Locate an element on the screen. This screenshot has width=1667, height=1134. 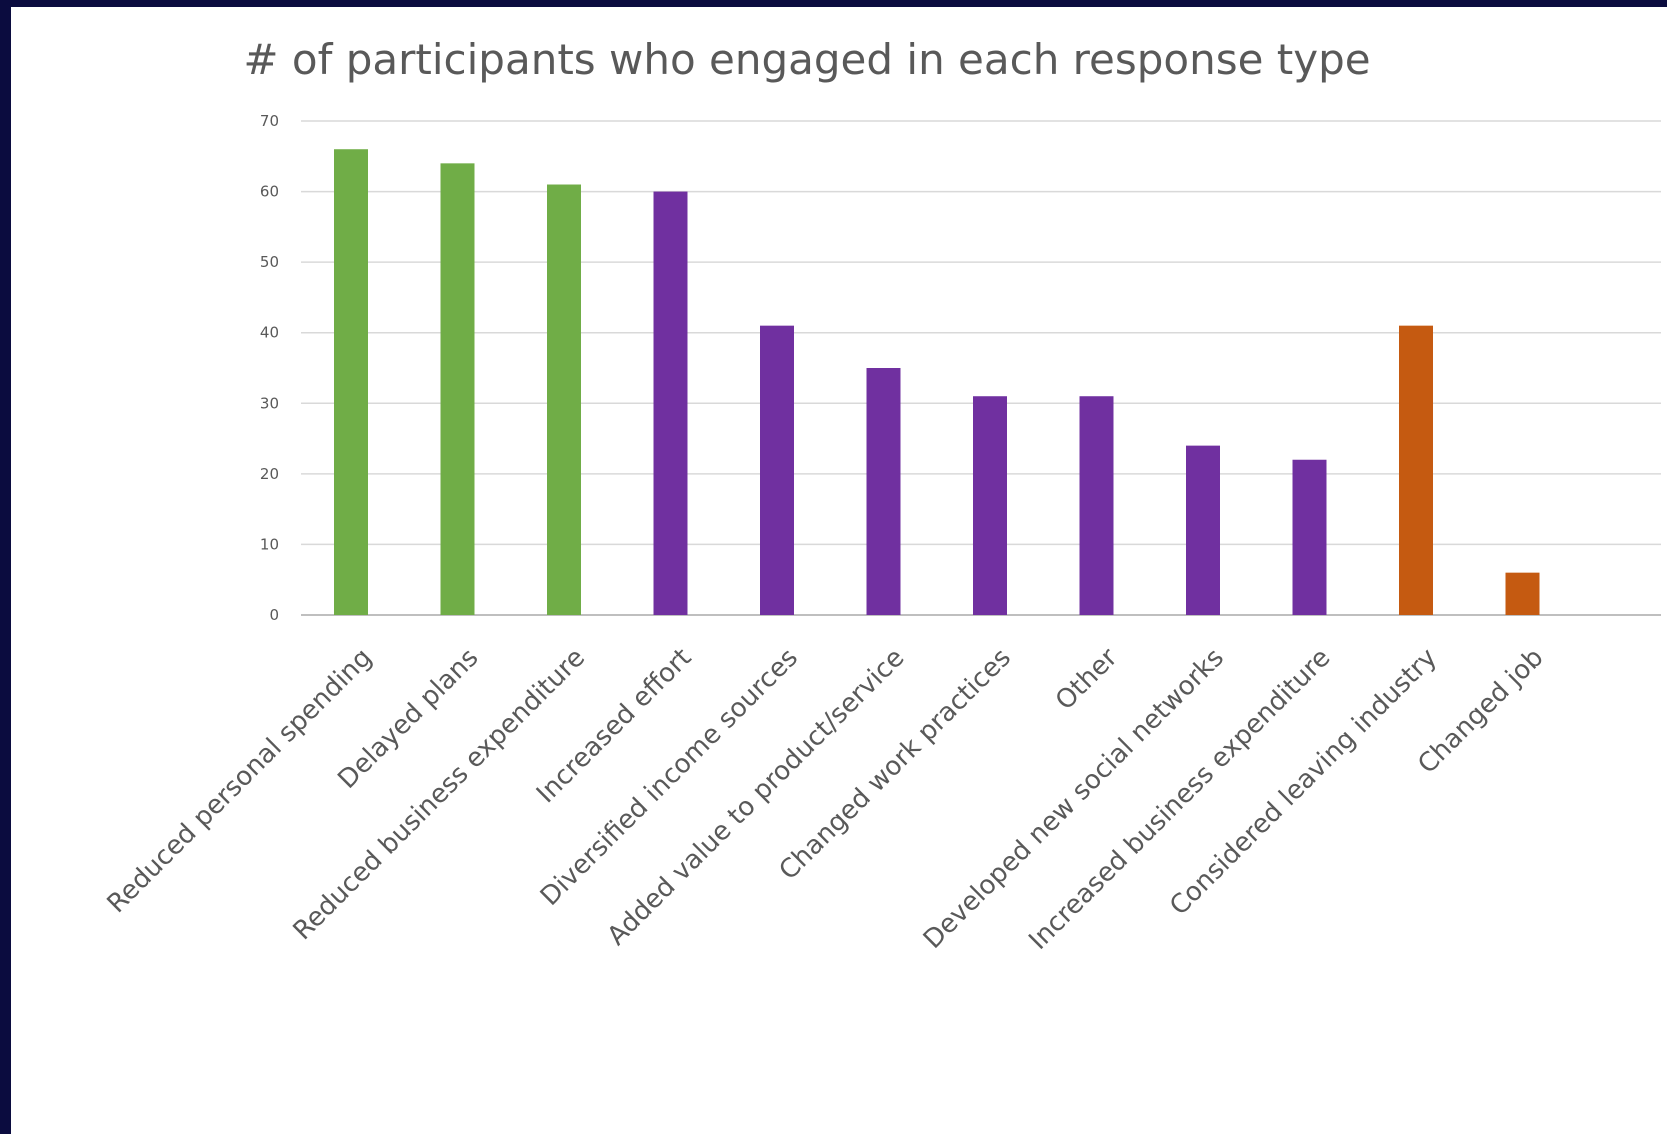
y-tick-label: 10 is located at coordinates (269, 544).